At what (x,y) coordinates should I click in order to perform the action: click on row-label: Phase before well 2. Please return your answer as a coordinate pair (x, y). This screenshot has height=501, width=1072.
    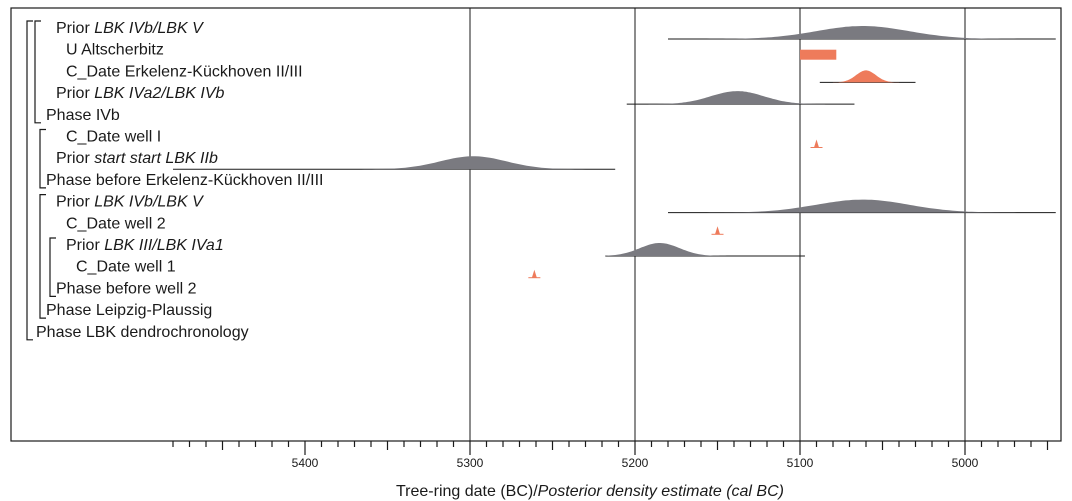
    Looking at the image, I should click on (126, 288).